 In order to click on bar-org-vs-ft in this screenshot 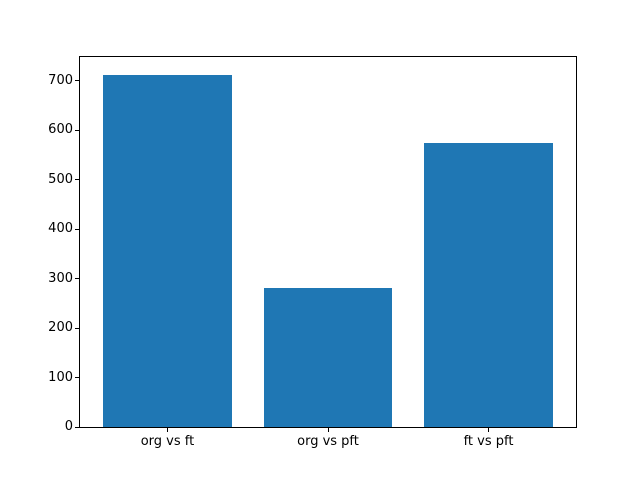, I will do `click(167, 250)`.